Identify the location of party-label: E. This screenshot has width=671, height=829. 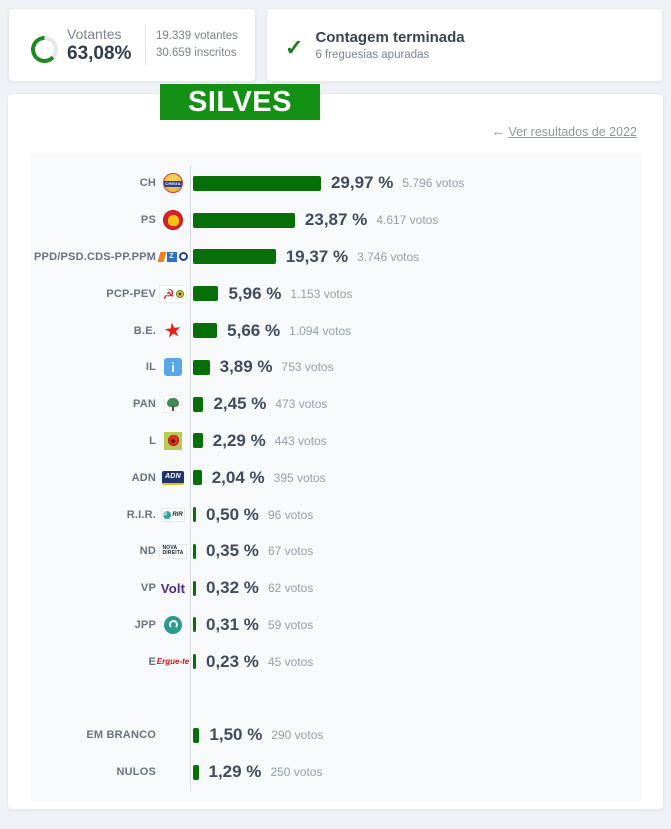
(152, 661).